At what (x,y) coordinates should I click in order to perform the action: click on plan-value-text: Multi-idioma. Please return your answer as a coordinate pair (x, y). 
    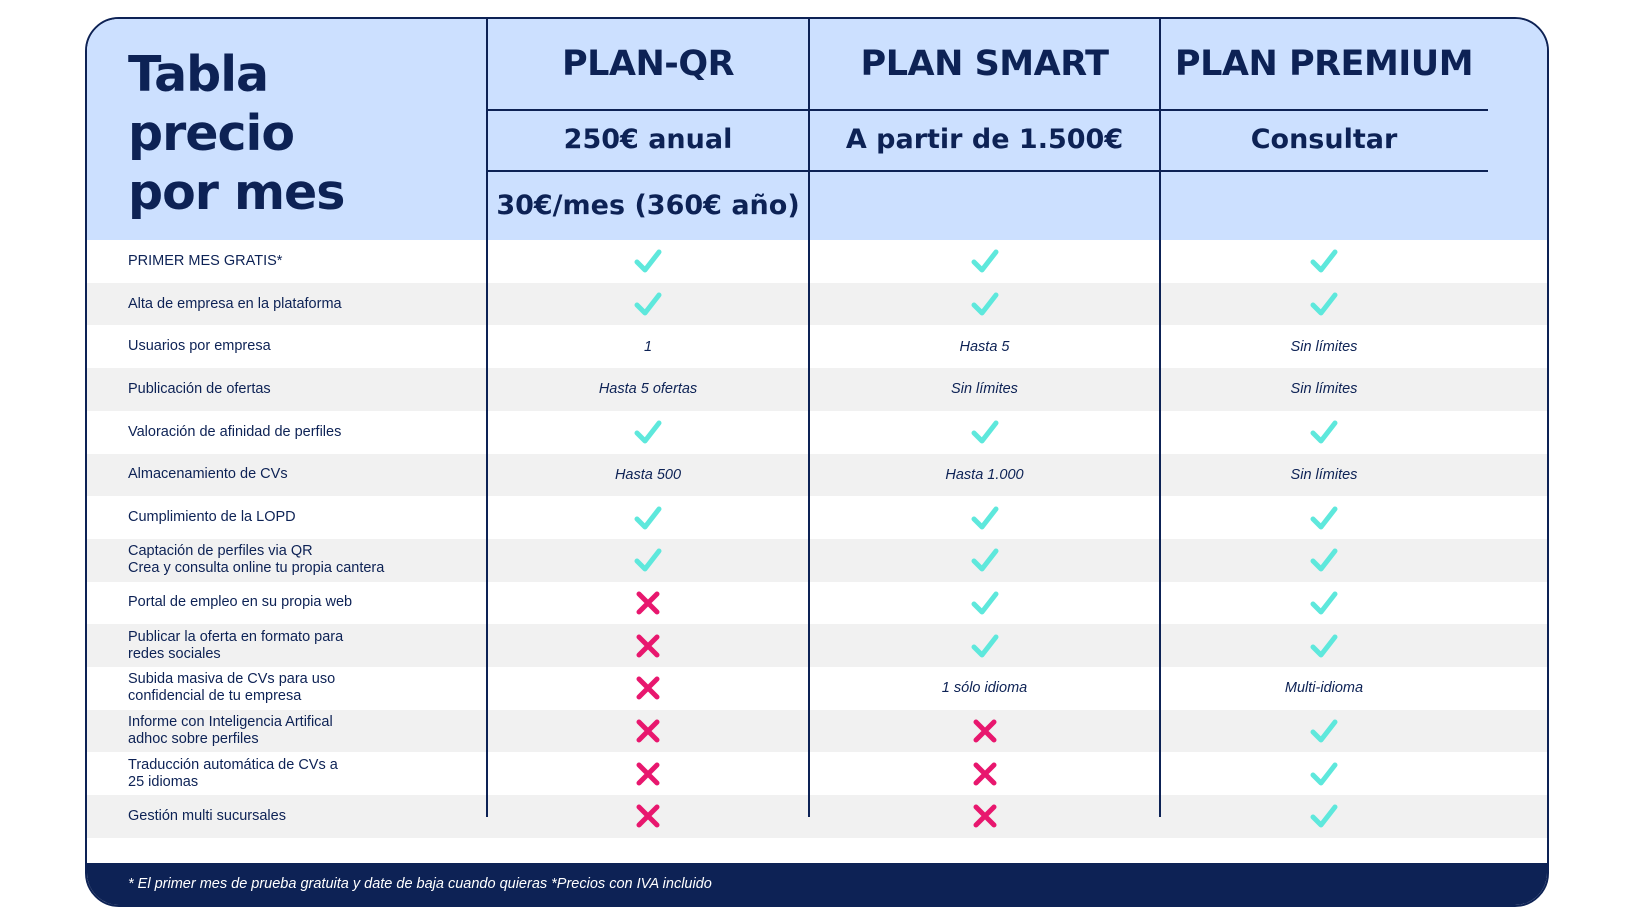
    Looking at the image, I should click on (1324, 688).